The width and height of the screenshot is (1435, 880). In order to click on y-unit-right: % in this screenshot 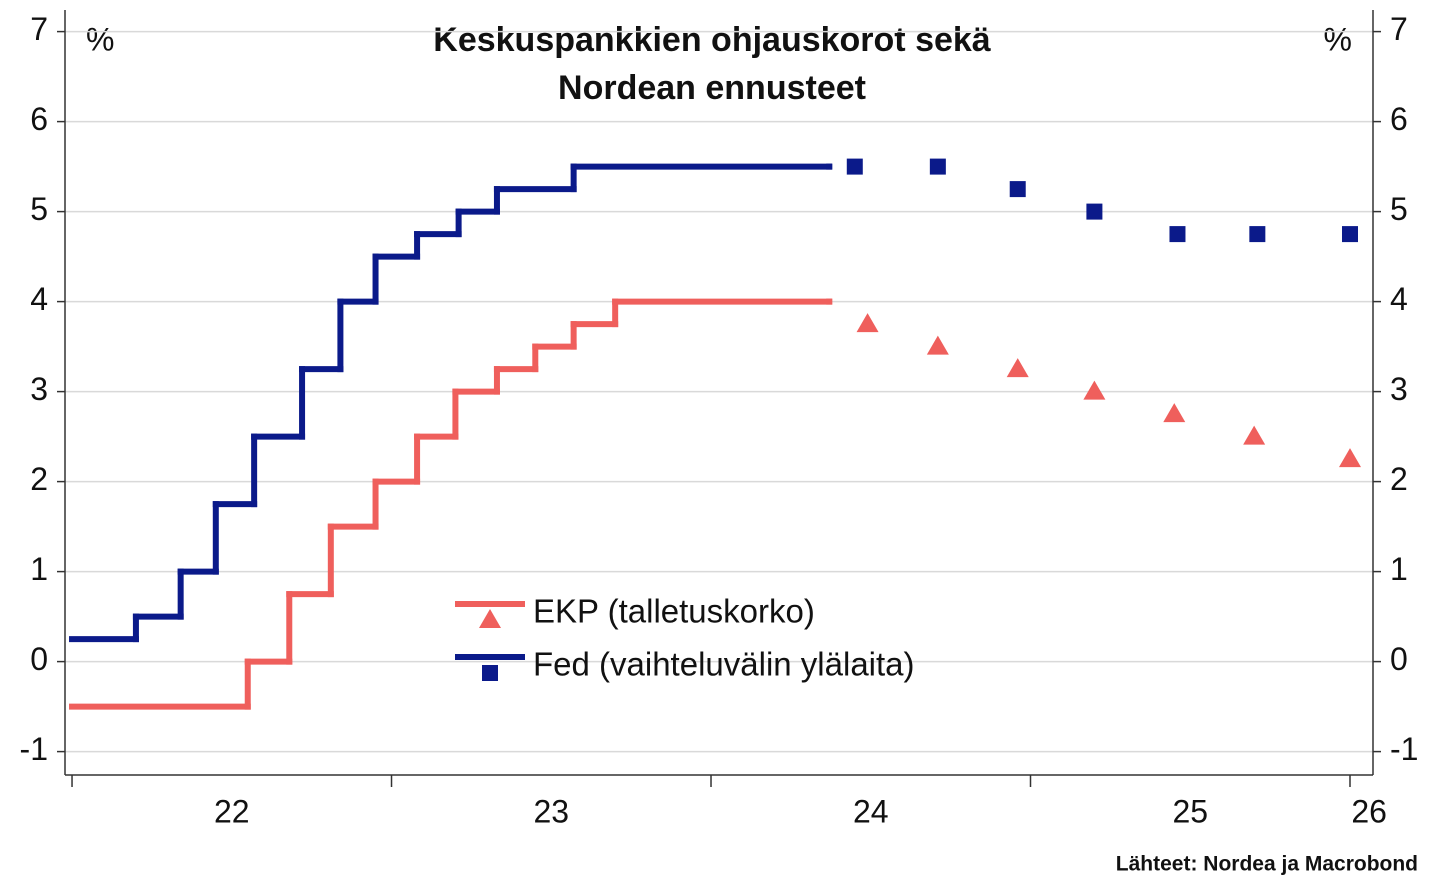, I will do `click(1338, 39)`.